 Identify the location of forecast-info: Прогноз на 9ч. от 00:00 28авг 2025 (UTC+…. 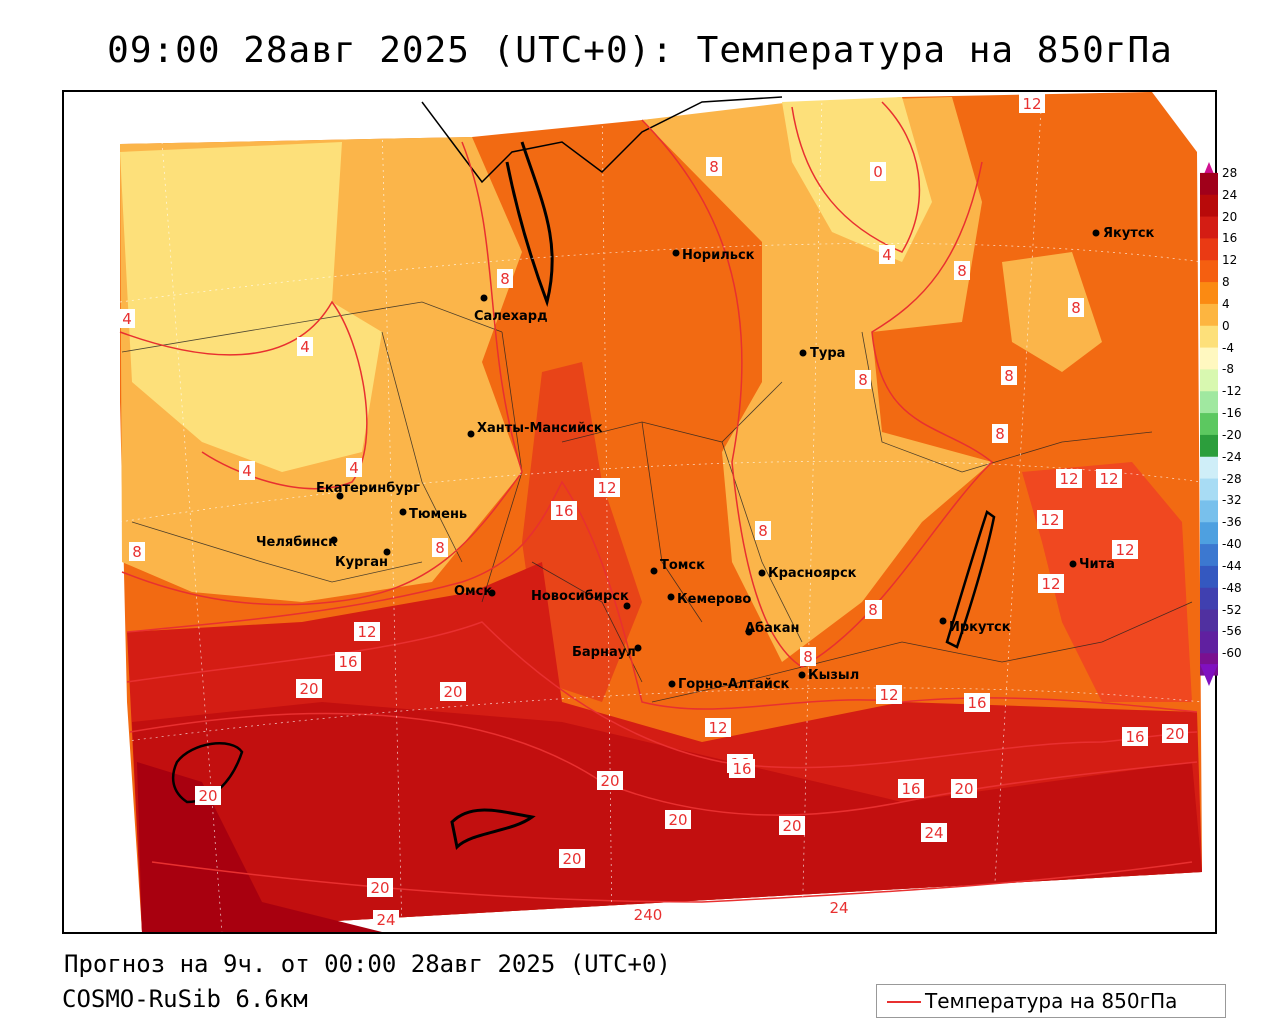
(367, 964).